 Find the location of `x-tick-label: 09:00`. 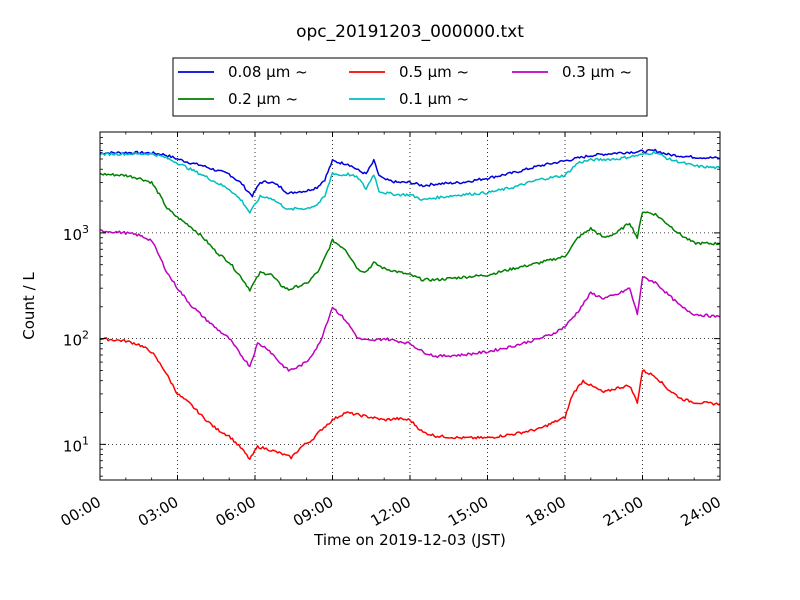

x-tick-label: 09:00 is located at coordinates (313, 511).